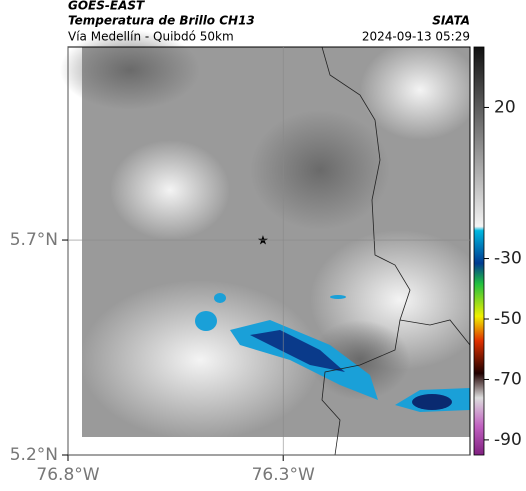  Describe the element at coordinates (505, 107) in the screenshot. I see `colorbar-tick-label: 20` at that location.